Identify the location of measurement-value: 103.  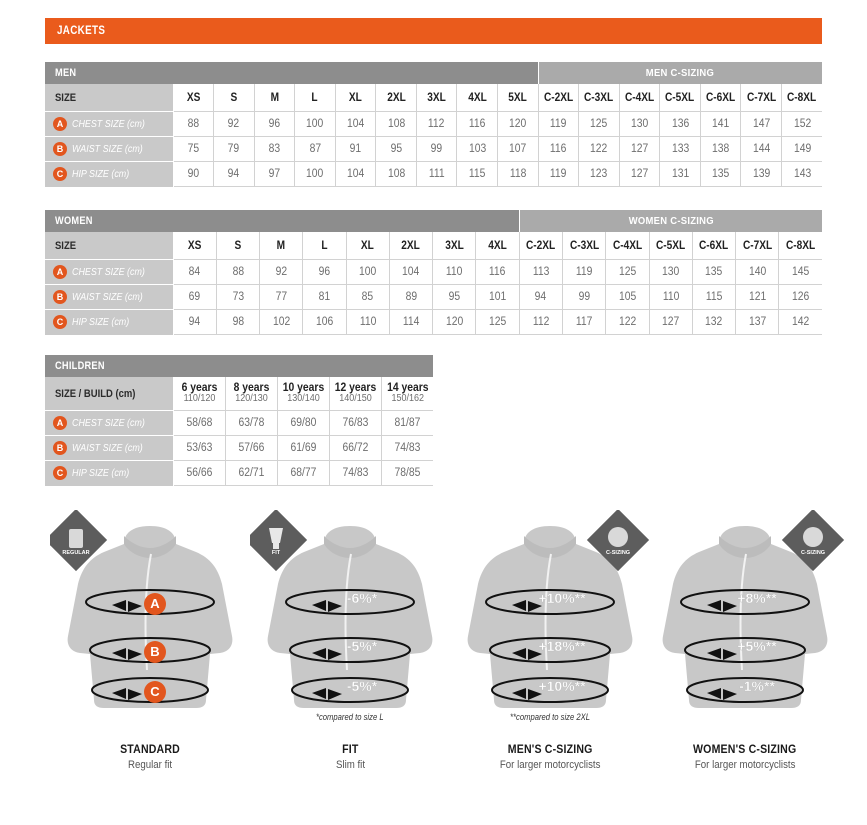
(477, 149).